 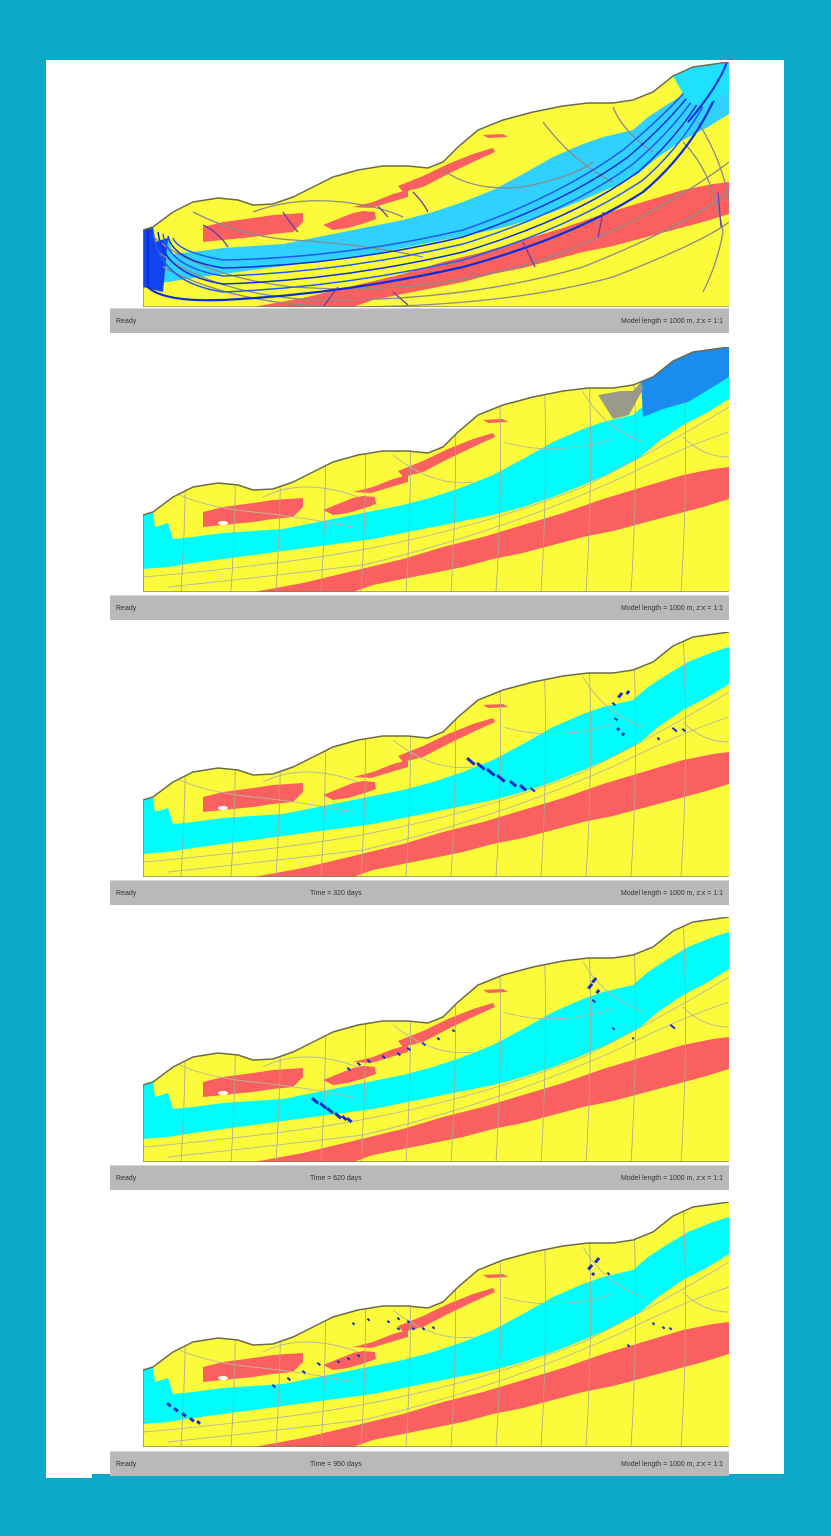 What do you see at coordinates (336, 1178) in the screenshot?
I see `status-time: Time = 620 days` at bounding box center [336, 1178].